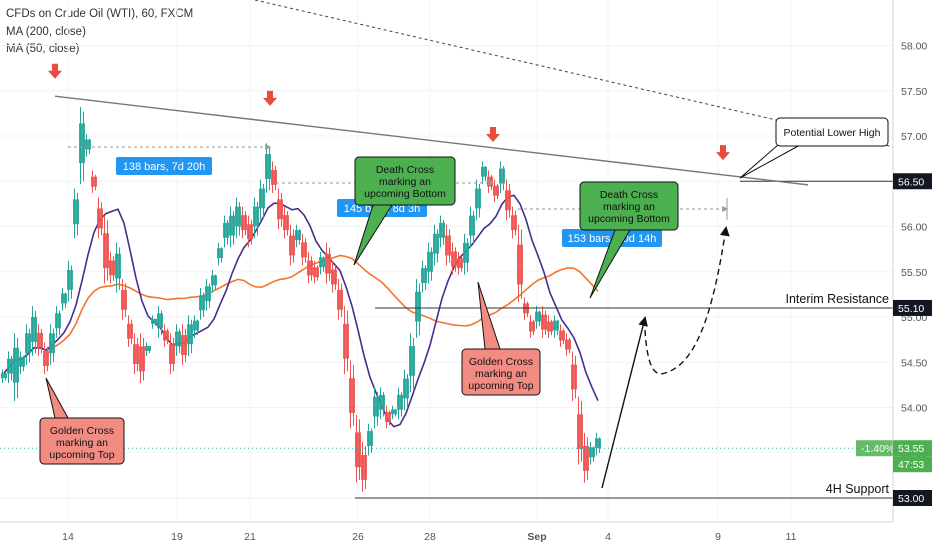 The image size is (932, 550). What do you see at coordinates (430, 537) in the screenshot?
I see `x-tick-label: 28` at bounding box center [430, 537].